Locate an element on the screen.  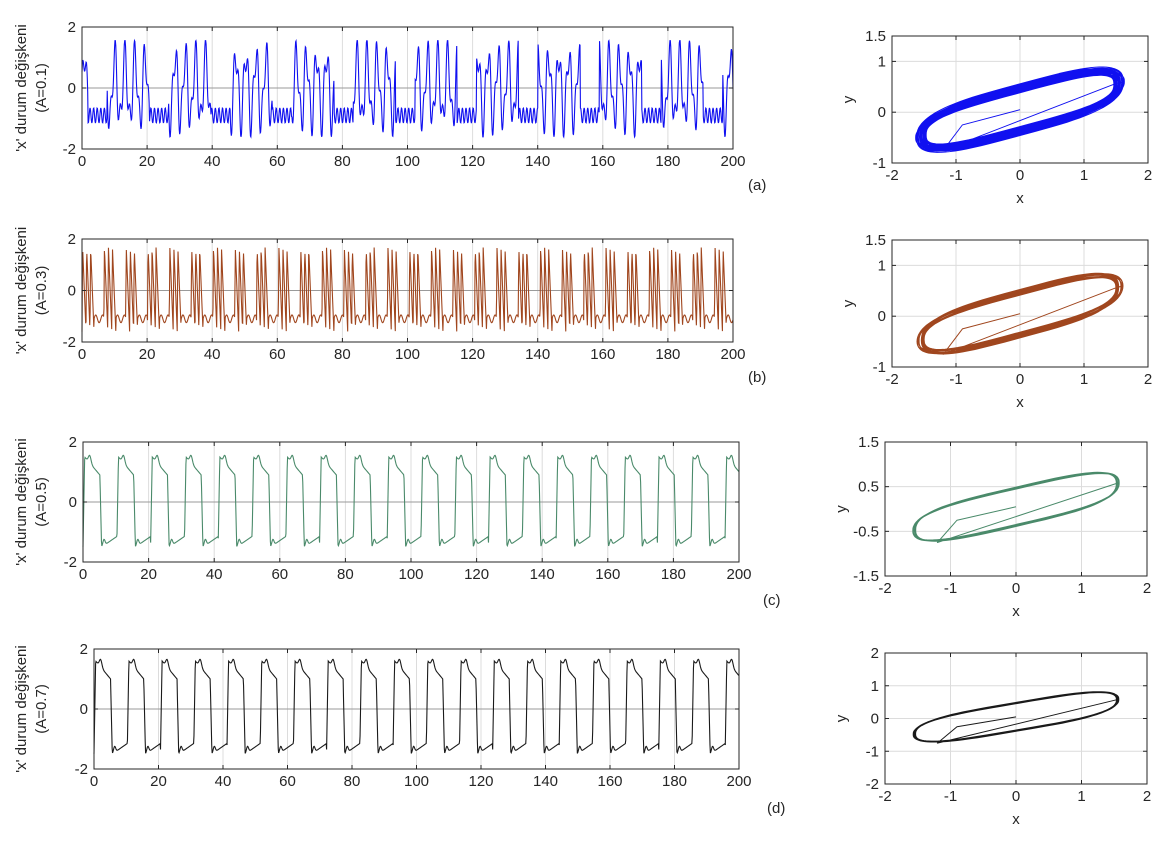
ts-d-x-tick-label: 140 is located at coordinates (545, 781).